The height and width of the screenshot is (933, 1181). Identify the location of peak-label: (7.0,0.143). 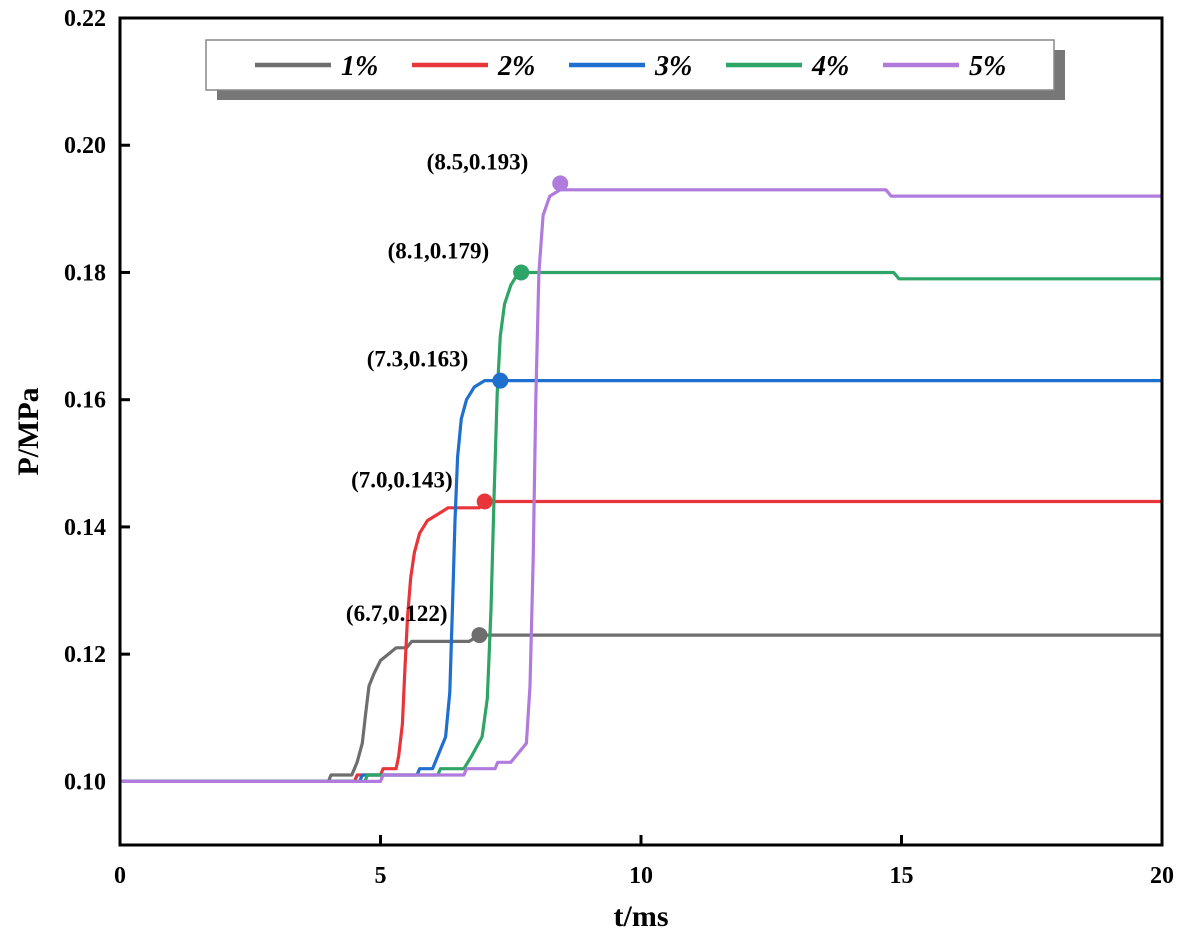
(402, 479).